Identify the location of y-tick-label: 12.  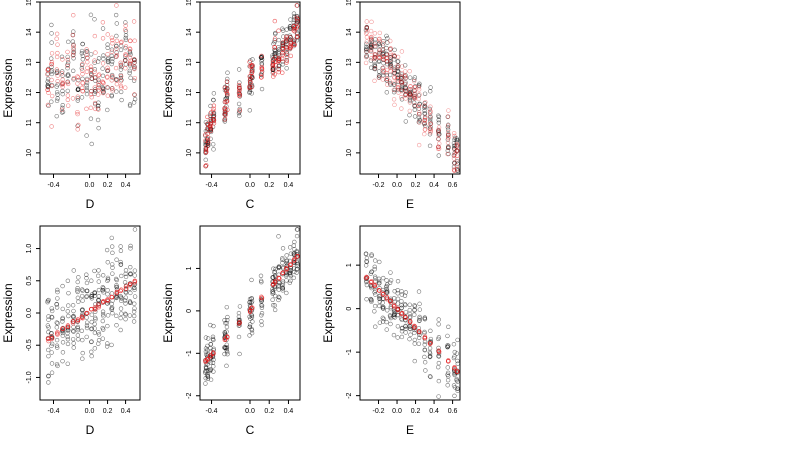
(349, 93).